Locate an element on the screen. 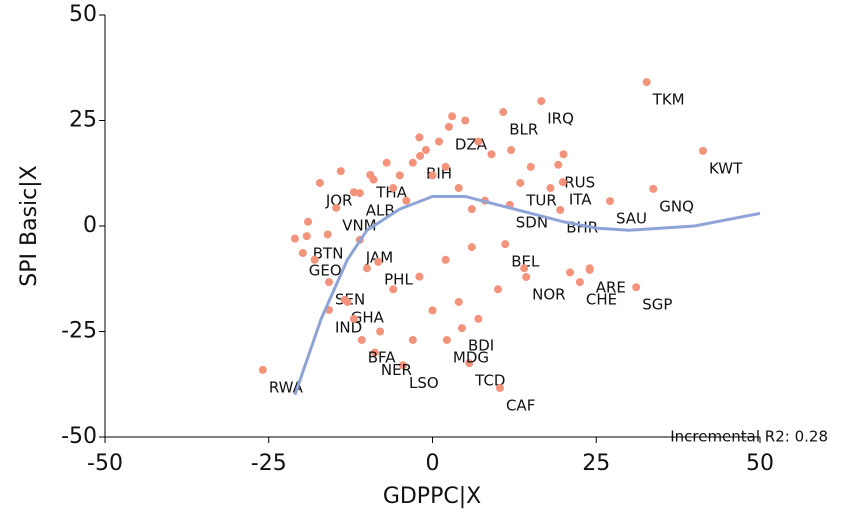 Image resolution: width=846 pixels, height=520 pixels. point-label: NER is located at coordinates (396, 370).